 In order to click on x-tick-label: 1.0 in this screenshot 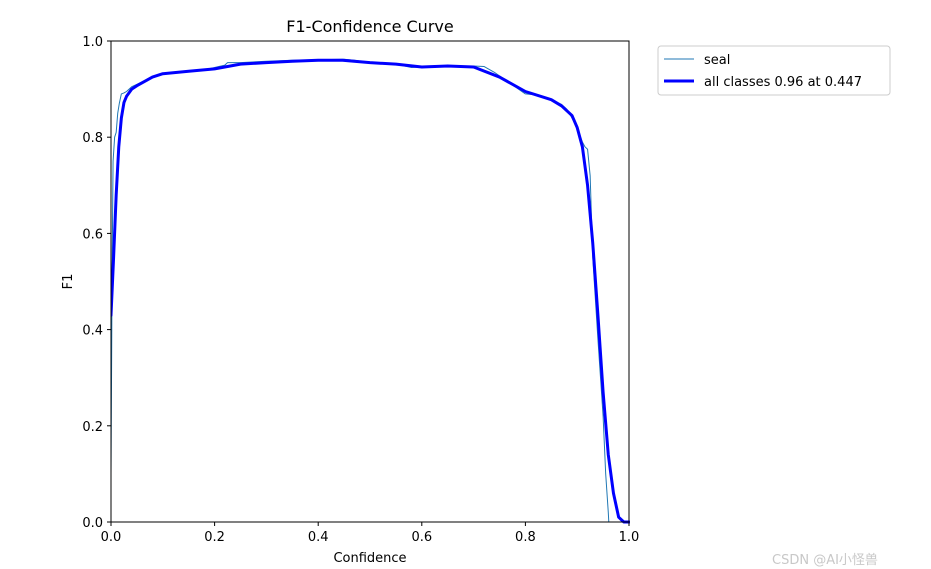, I will do `click(629, 537)`.